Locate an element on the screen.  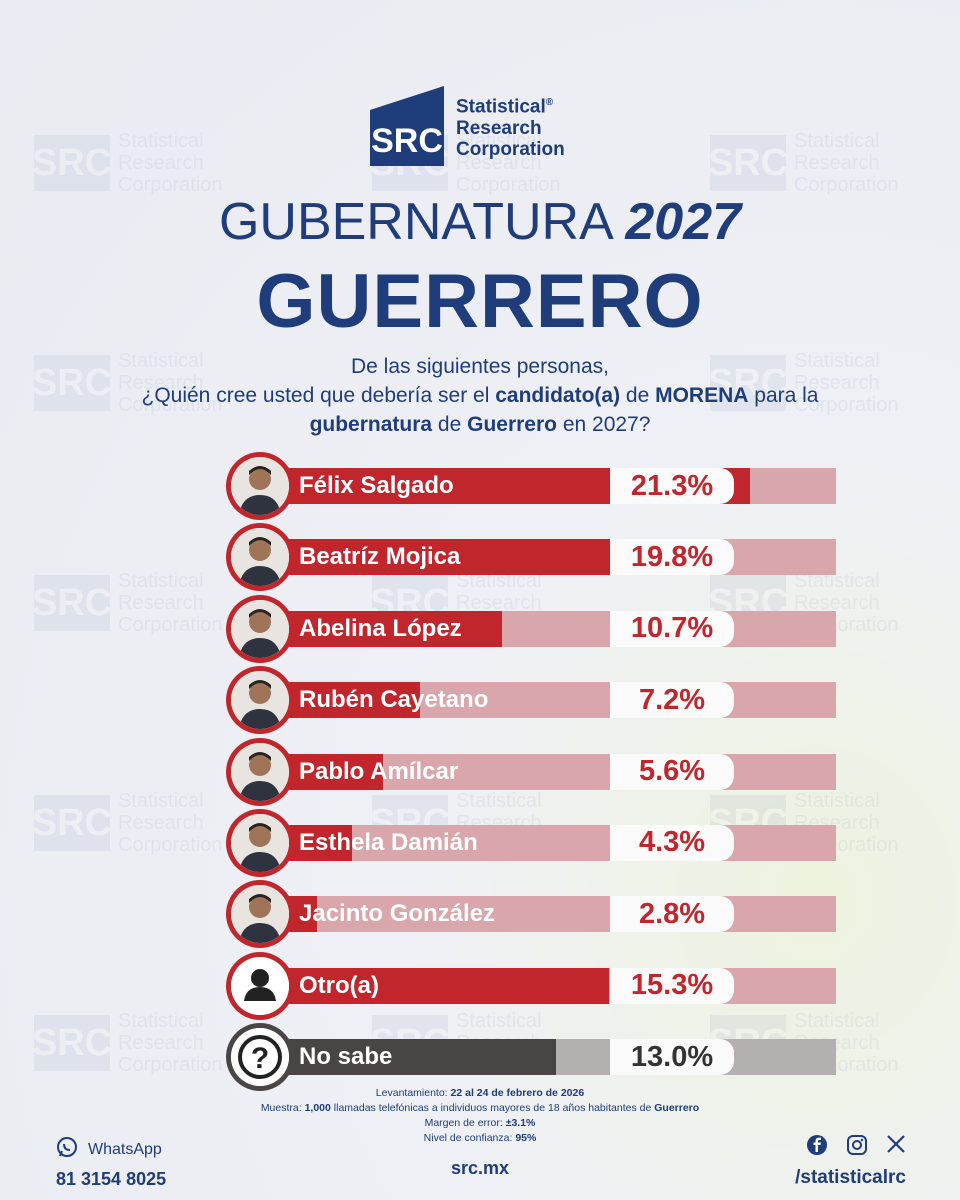
question-line3: gubernatura de Guerrero en 2027? is located at coordinates (480, 424).